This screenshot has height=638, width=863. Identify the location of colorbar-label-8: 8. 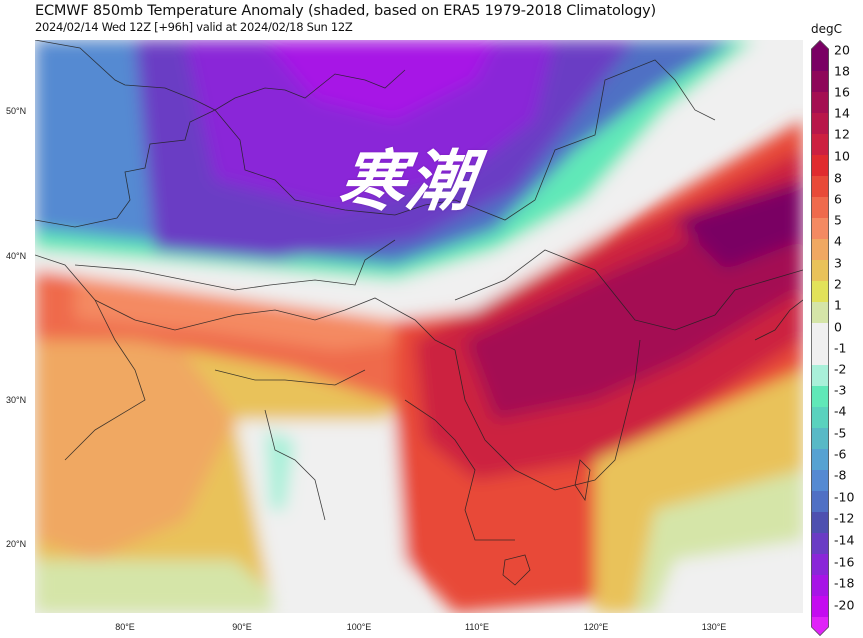
(838, 178).